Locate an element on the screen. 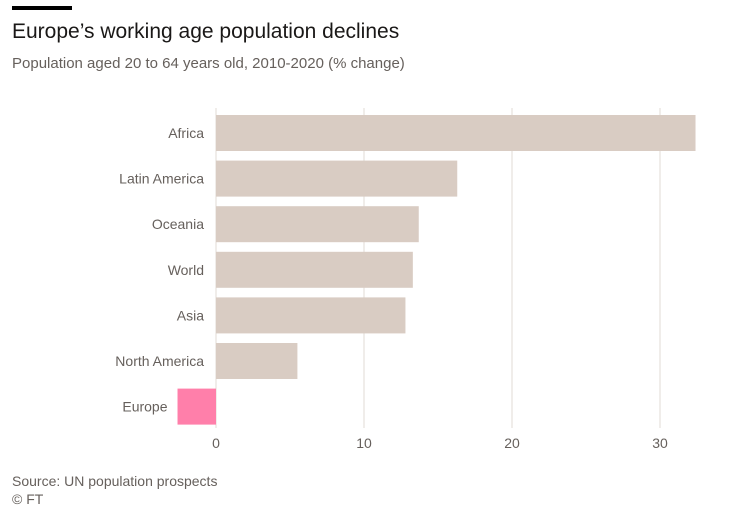 The width and height of the screenshot is (739, 517). category-label-north-america: North America is located at coordinates (159, 361).